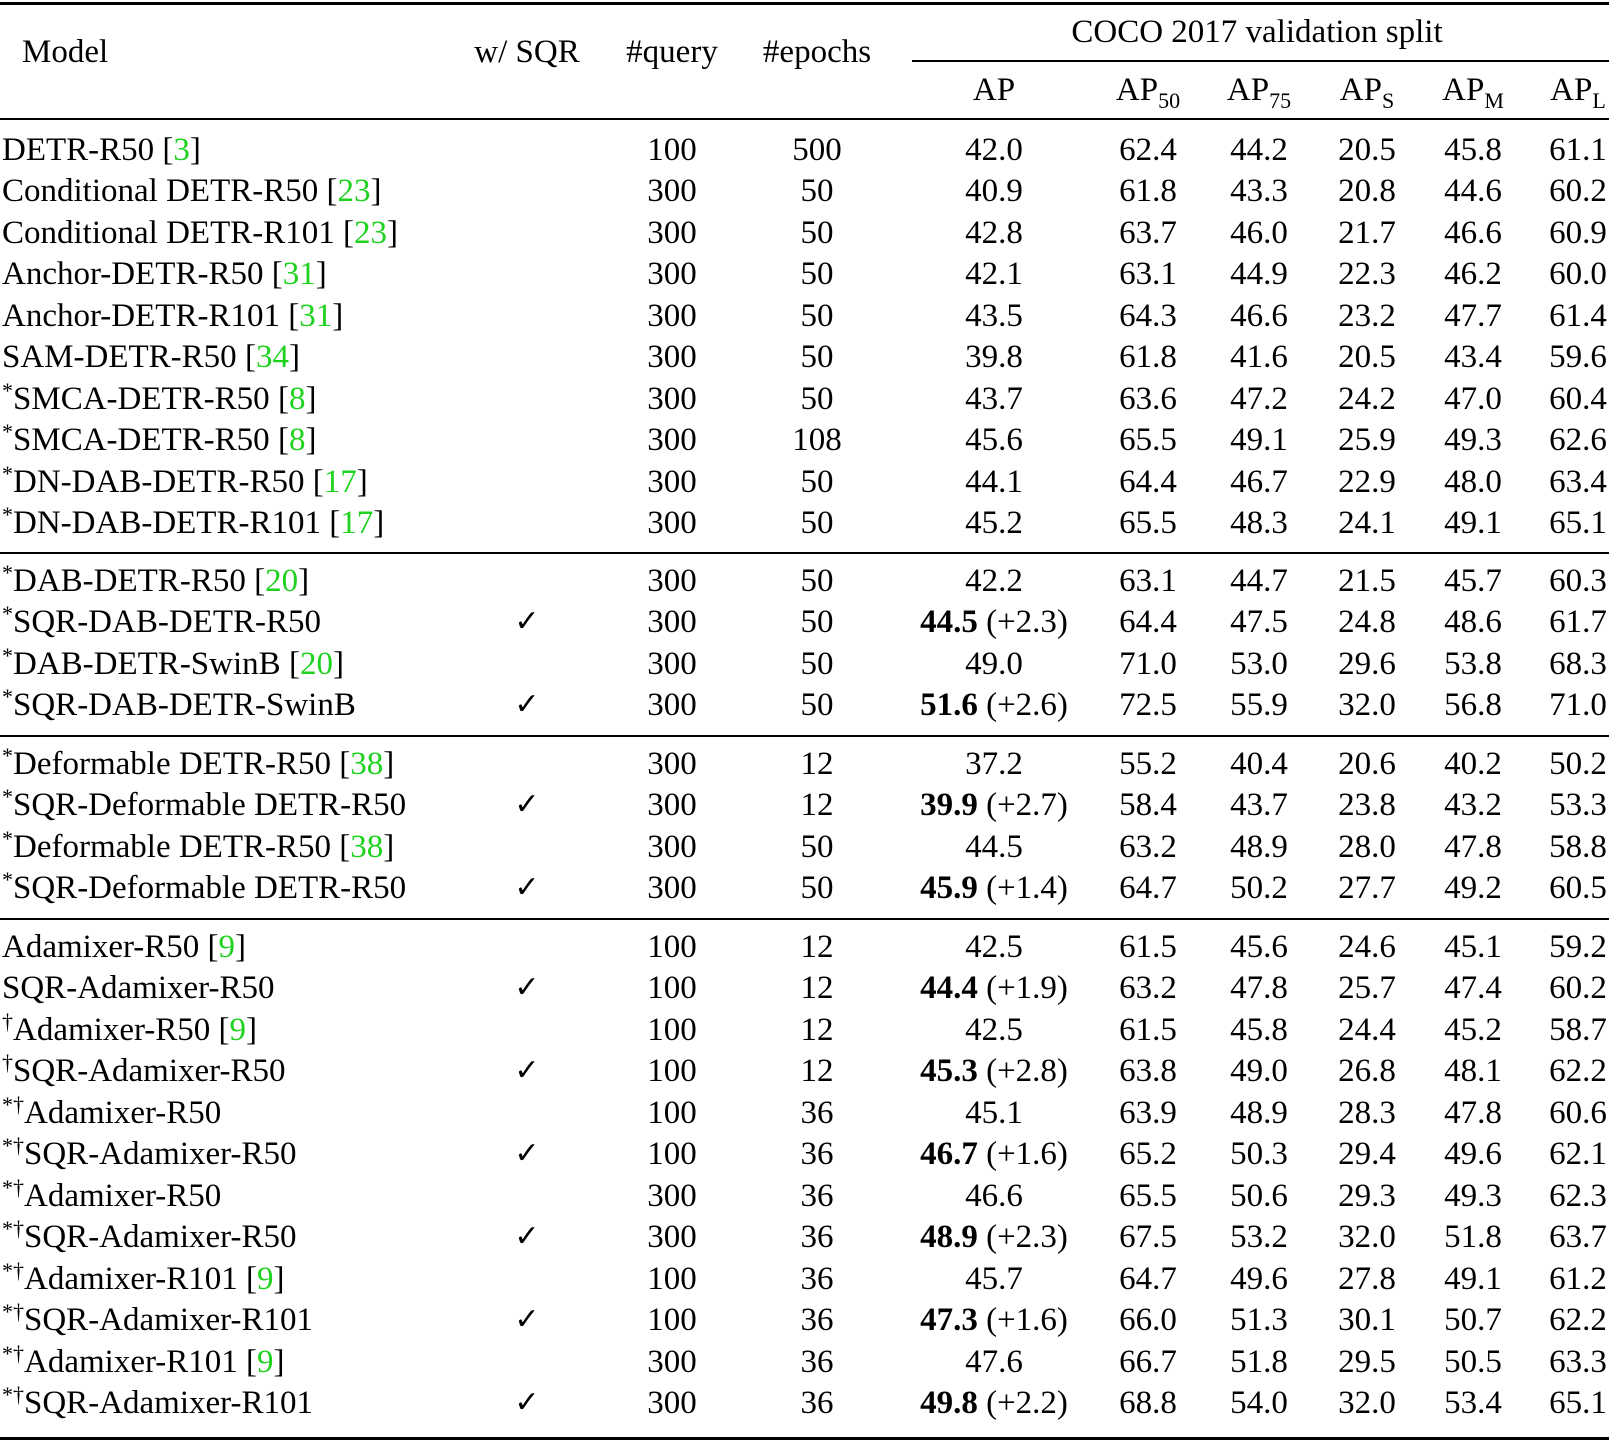  Describe the element at coordinates (272, 357) in the screenshot. I see `citation-link: 34` at that location.